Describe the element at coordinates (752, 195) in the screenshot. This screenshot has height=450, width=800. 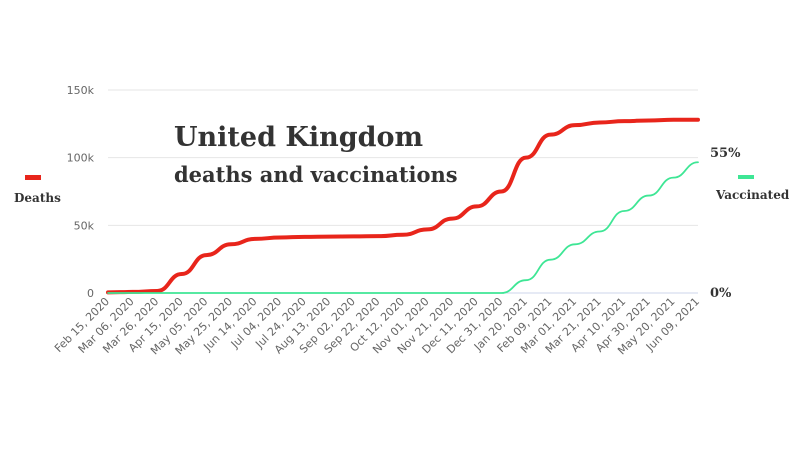
I see `legend-vaccinated-label: Vaccinated` at that location.